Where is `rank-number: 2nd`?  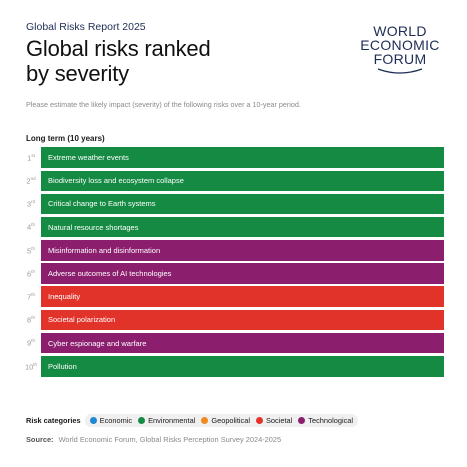
rank-number: 2nd is located at coordinates (31, 181).